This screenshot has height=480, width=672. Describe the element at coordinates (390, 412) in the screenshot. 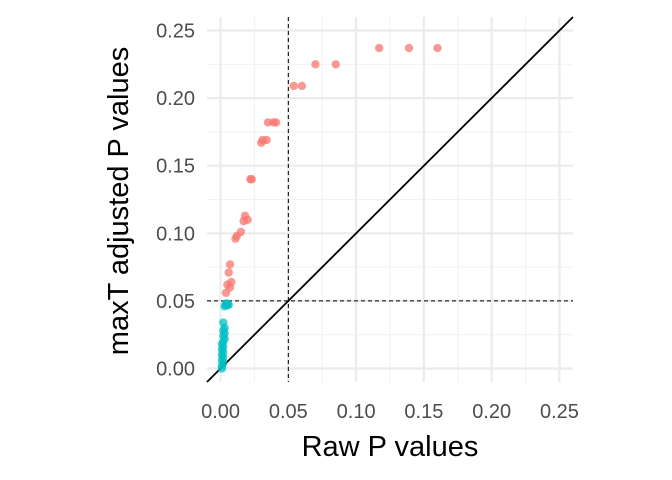

I see `x-tick-labels: 0.00 0.05 0.10 0.15 0.20 0.25` at that location.